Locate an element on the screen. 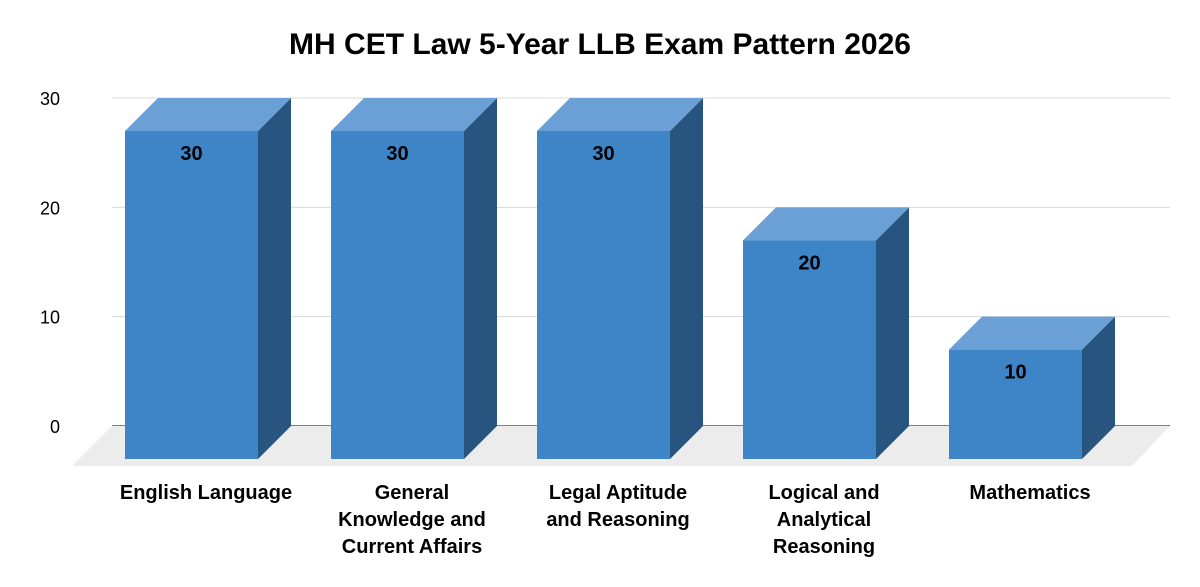 This screenshot has width=1200, height=587. y-tick-label: 0 is located at coordinates (55, 427).